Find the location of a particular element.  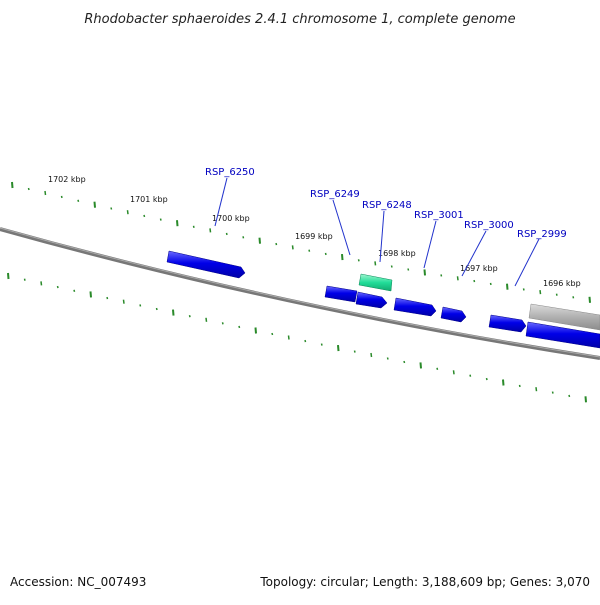

kbp-label-1702: 1702 kbp is located at coordinates (67, 179).